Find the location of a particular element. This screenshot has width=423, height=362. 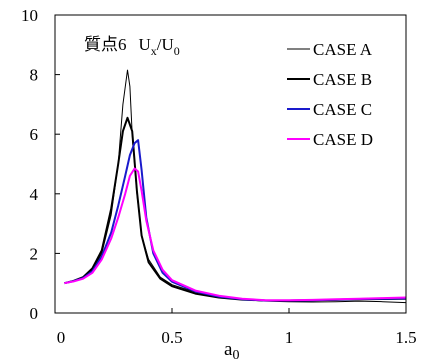

y-tick-label-1: 2 is located at coordinates (34, 253).